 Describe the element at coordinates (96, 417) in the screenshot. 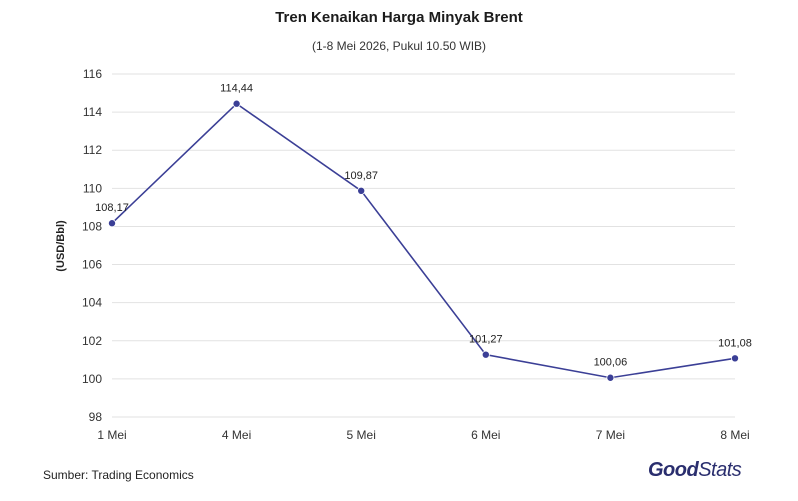

I see `y-tick-label: 98` at that location.